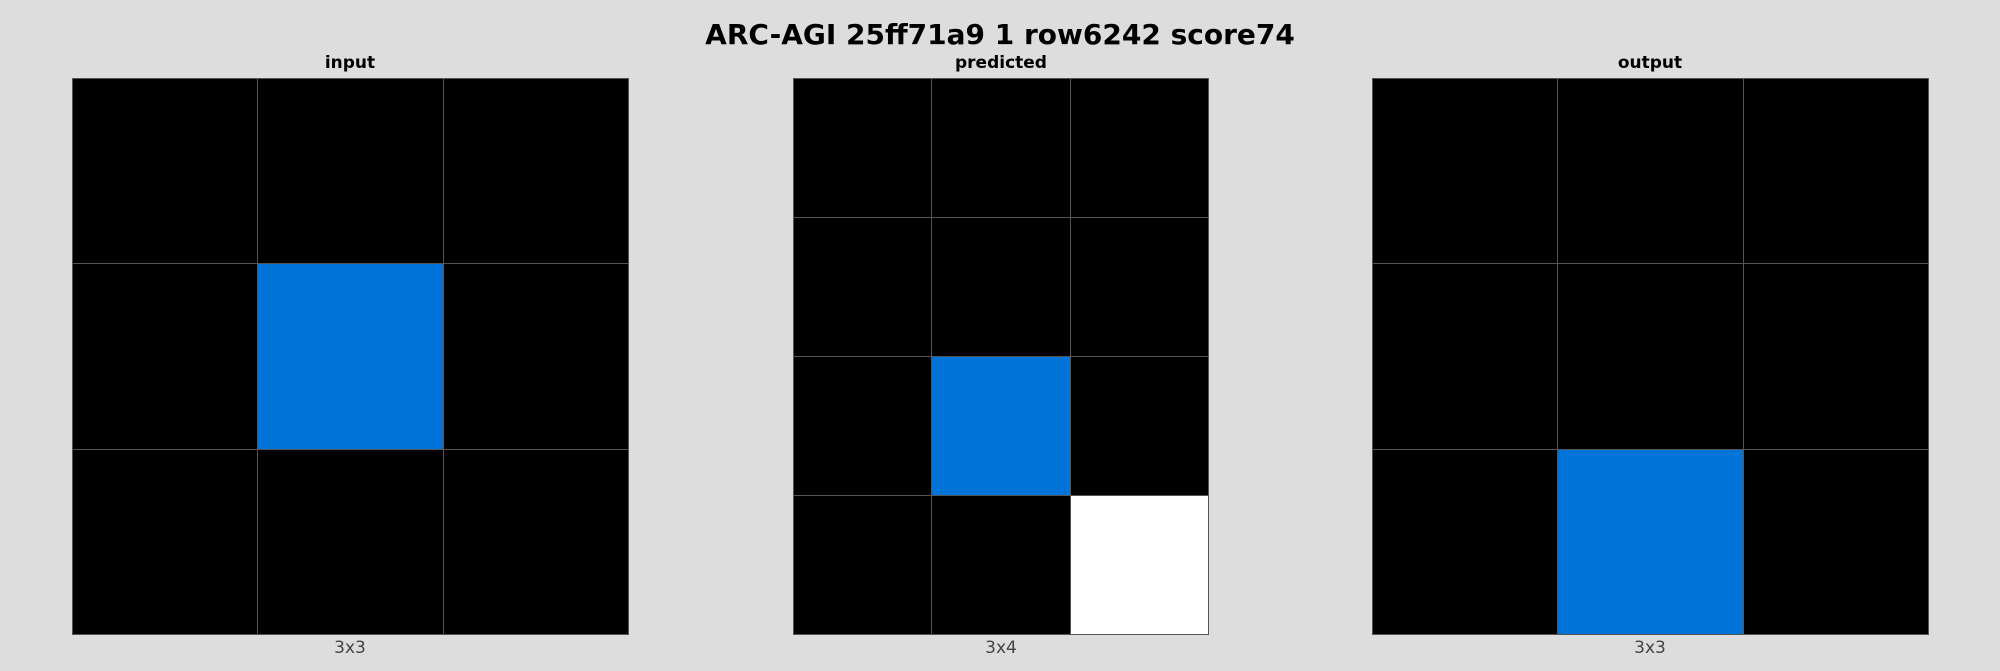  What do you see at coordinates (165, 541) in the screenshot?
I see `grid-cell-input-r2-c0` at bounding box center [165, 541].